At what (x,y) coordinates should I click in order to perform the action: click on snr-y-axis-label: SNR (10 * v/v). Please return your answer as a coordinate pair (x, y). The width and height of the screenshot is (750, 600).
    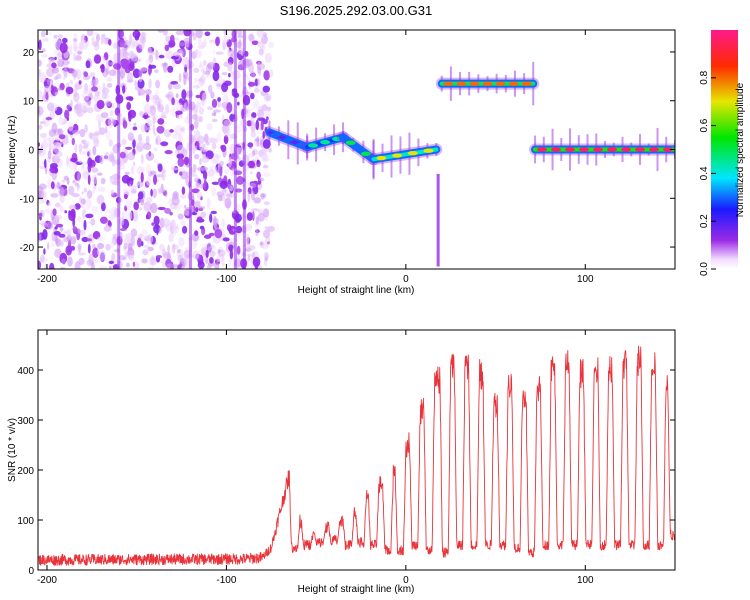
    Looking at the image, I should click on (12, 450).